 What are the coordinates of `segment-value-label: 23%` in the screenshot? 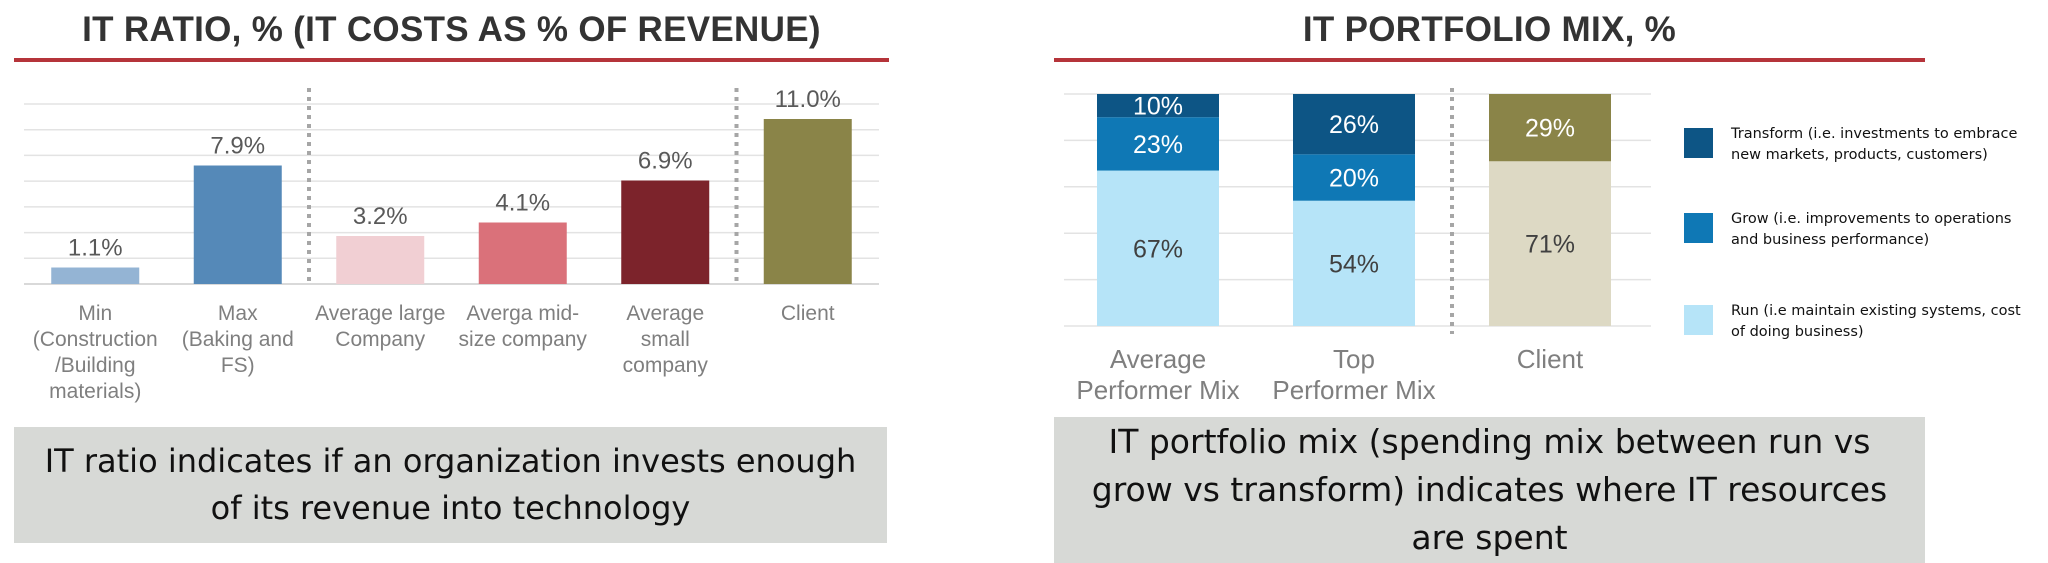 It's located at (1158, 145).